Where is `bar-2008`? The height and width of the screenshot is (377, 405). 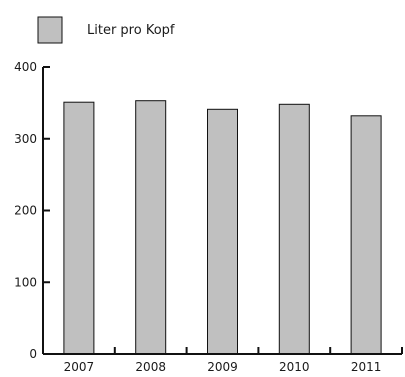 bar-2008 is located at coordinates (151, 227).